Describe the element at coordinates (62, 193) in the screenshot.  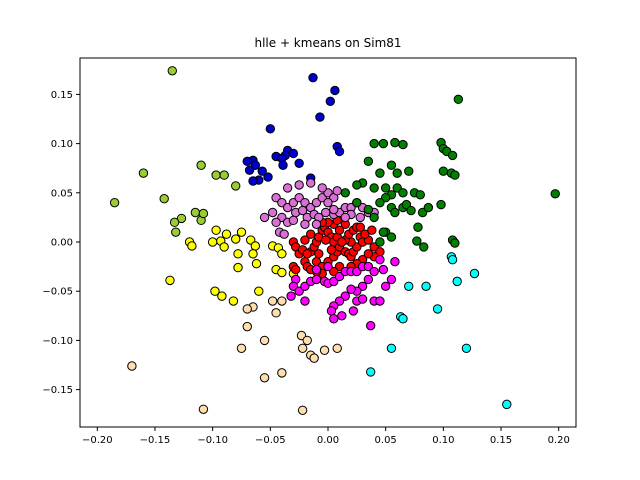
I see `y-tick-label: 0.05` at that location.